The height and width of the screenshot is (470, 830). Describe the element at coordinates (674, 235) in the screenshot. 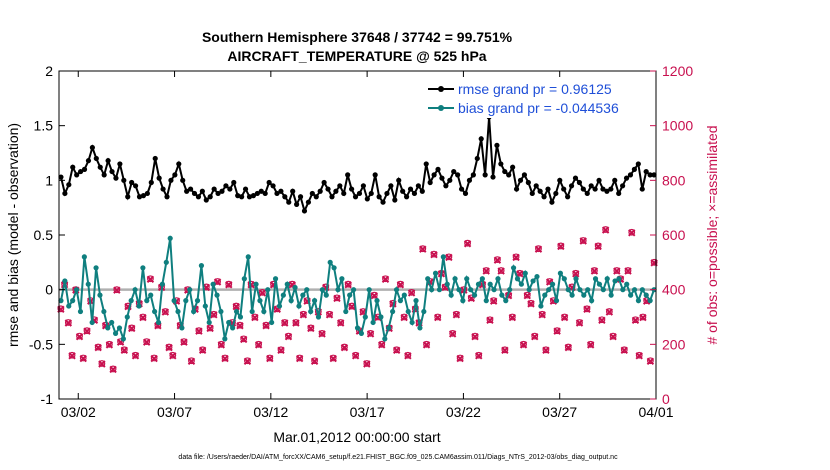

I see `y2-tick-label: 600` at that location.